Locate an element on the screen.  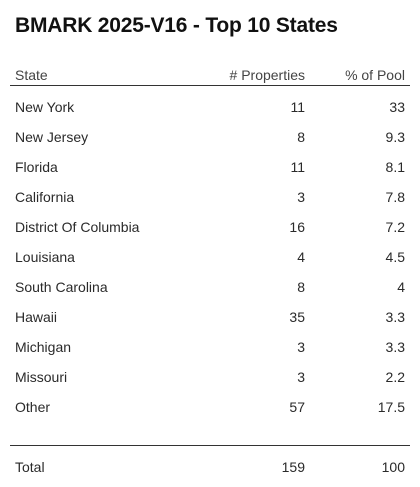
cell-pct: 2.2 is located at coordinates (395, 377).